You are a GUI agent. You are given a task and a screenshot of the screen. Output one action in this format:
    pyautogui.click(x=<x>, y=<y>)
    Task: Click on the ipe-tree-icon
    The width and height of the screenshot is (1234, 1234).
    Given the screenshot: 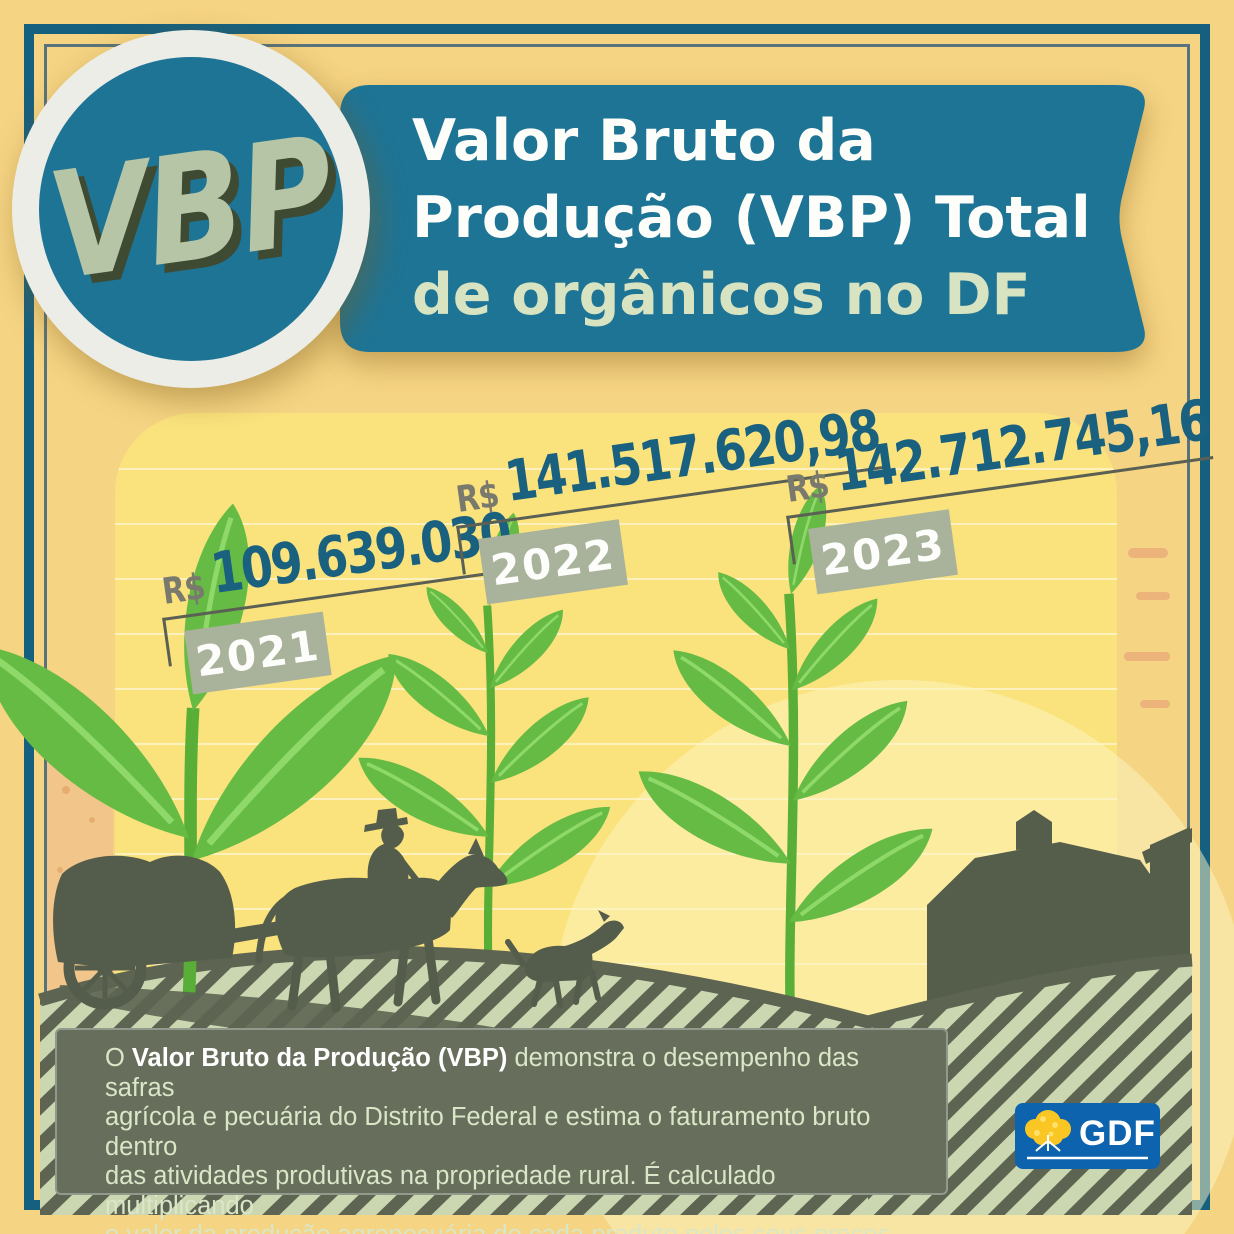 What is the action you would take?
    pyautogui.click(x=1086, y=1135)
    